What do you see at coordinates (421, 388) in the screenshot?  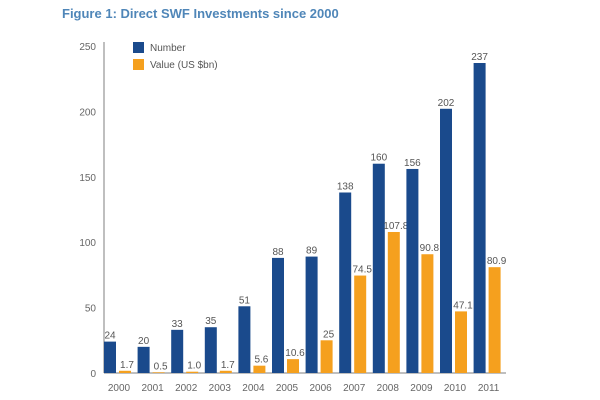 I see `x-tick-label: 2009` at bounding box center [421, 388].